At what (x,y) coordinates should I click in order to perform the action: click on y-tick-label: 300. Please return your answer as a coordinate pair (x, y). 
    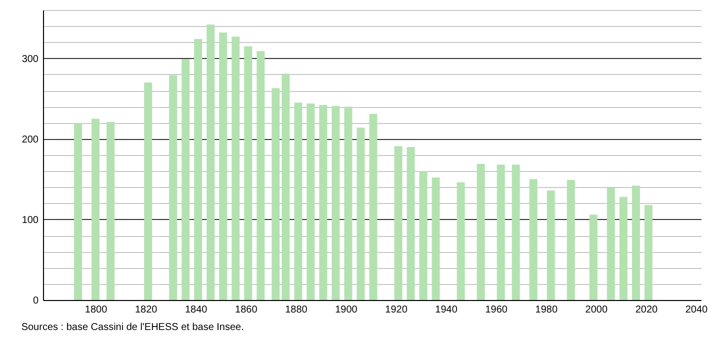
    Looking at the image, I should click on (30, 59).